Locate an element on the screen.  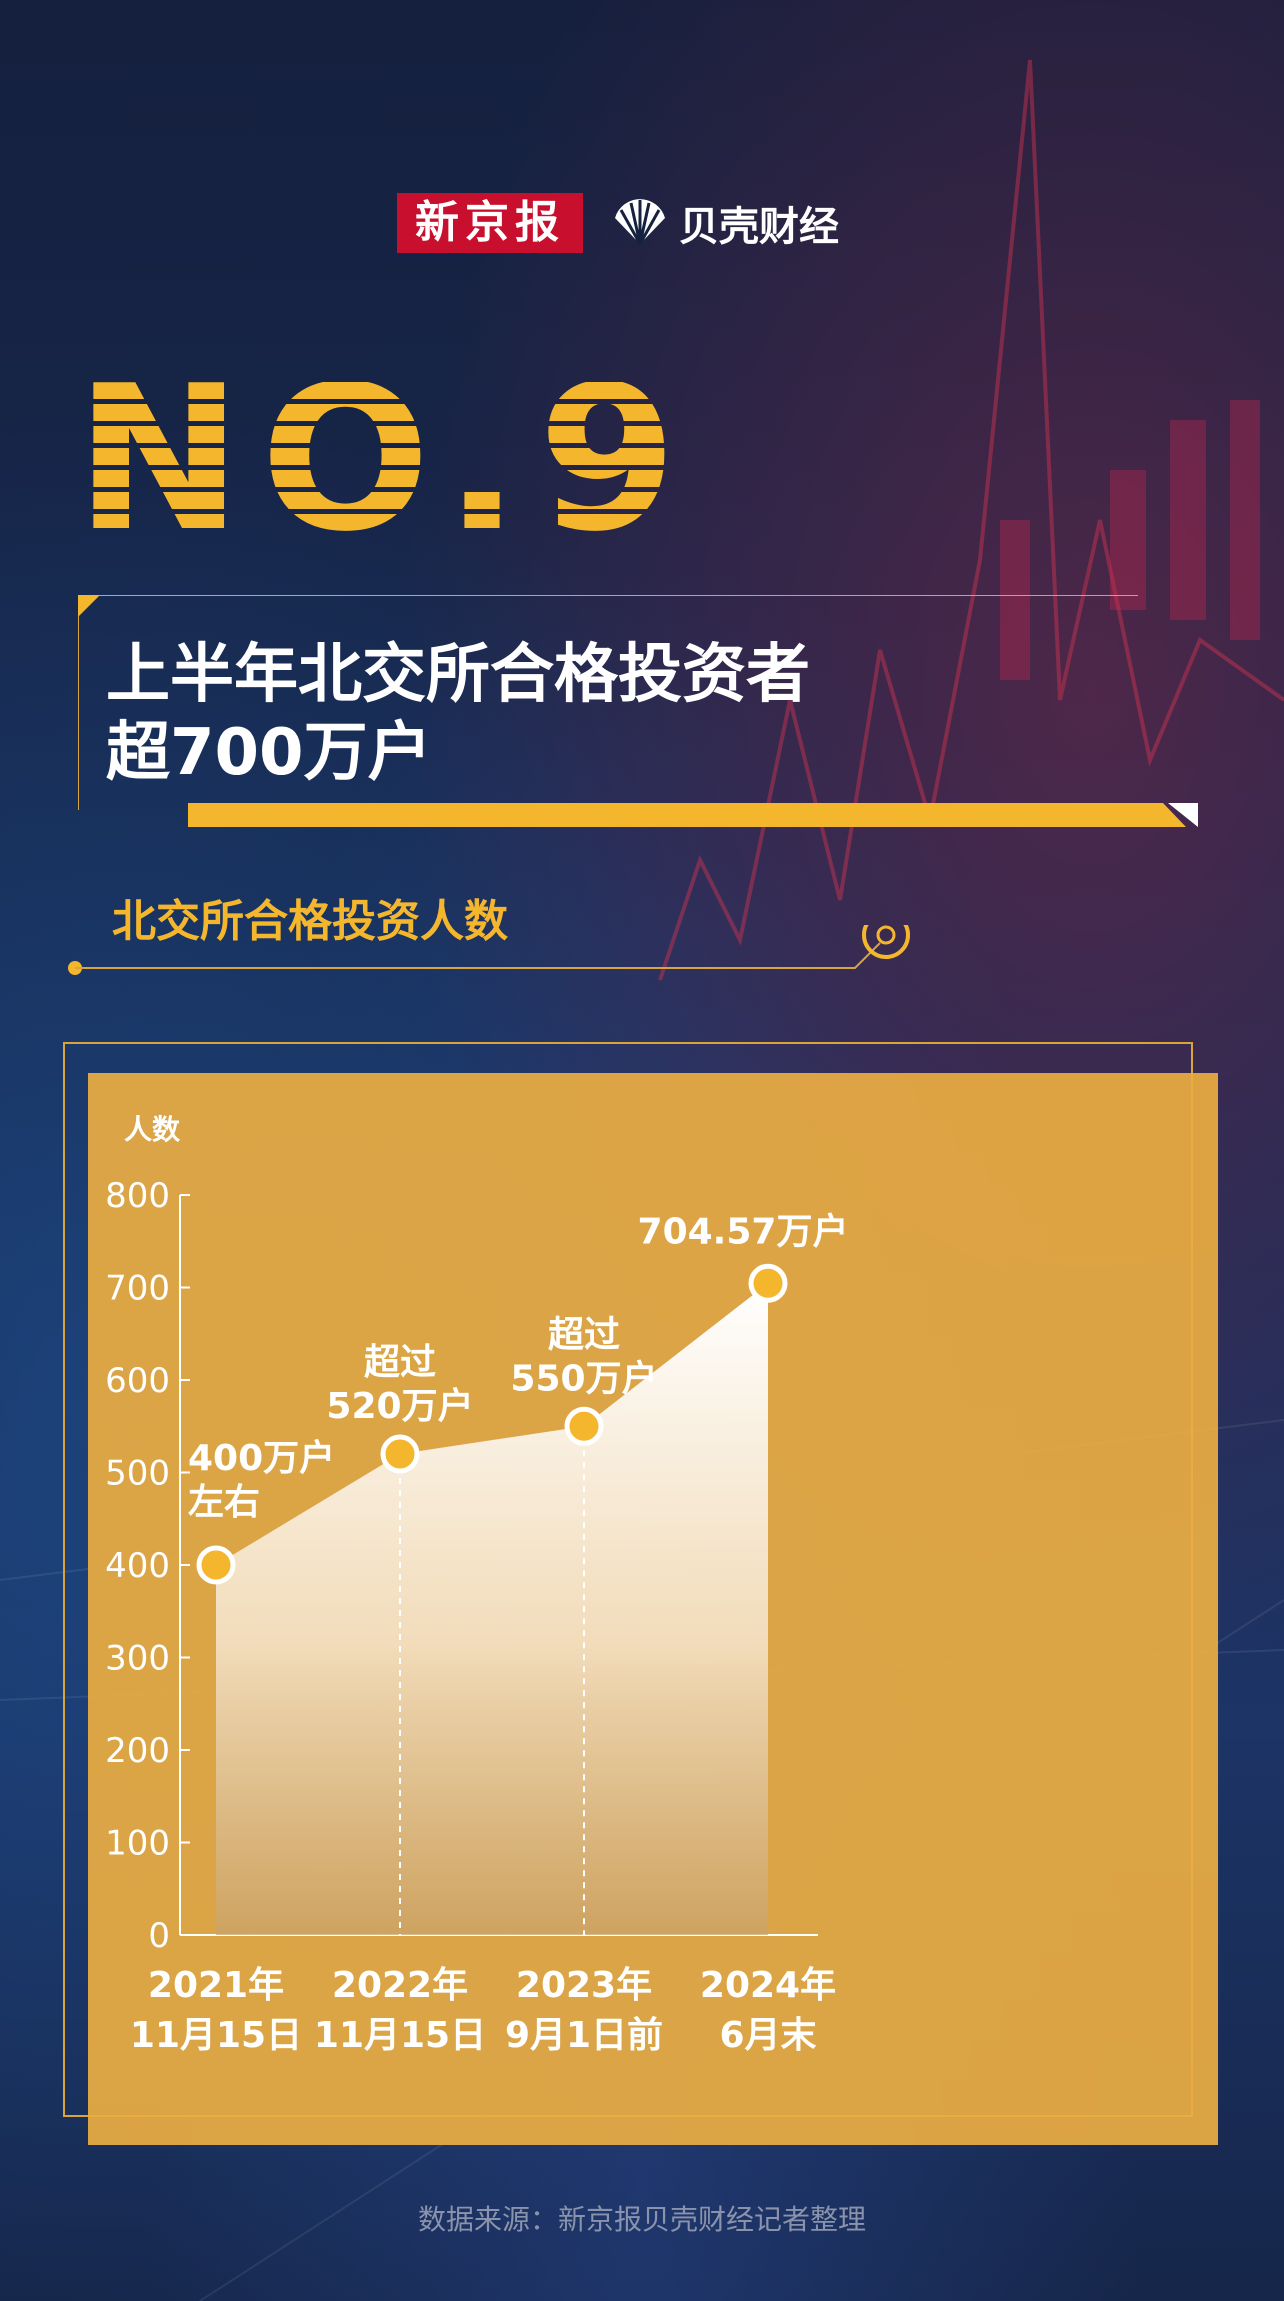
header-logos: 新京报 贝壳财经 is located at coordinates (618, 223).